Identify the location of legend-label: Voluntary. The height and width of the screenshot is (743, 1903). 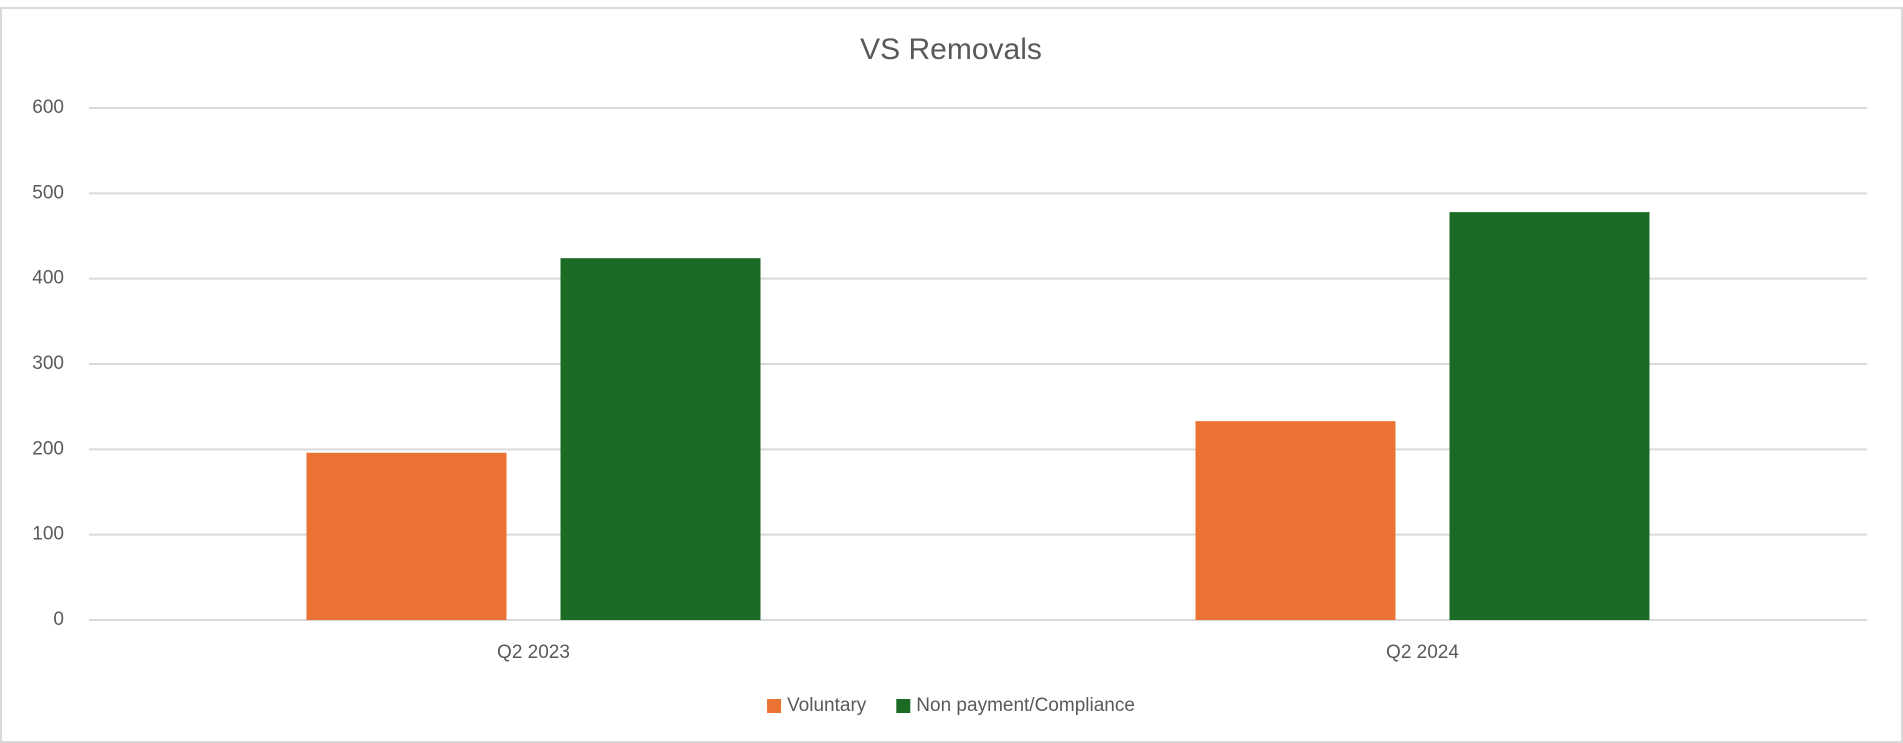
(827, 705).